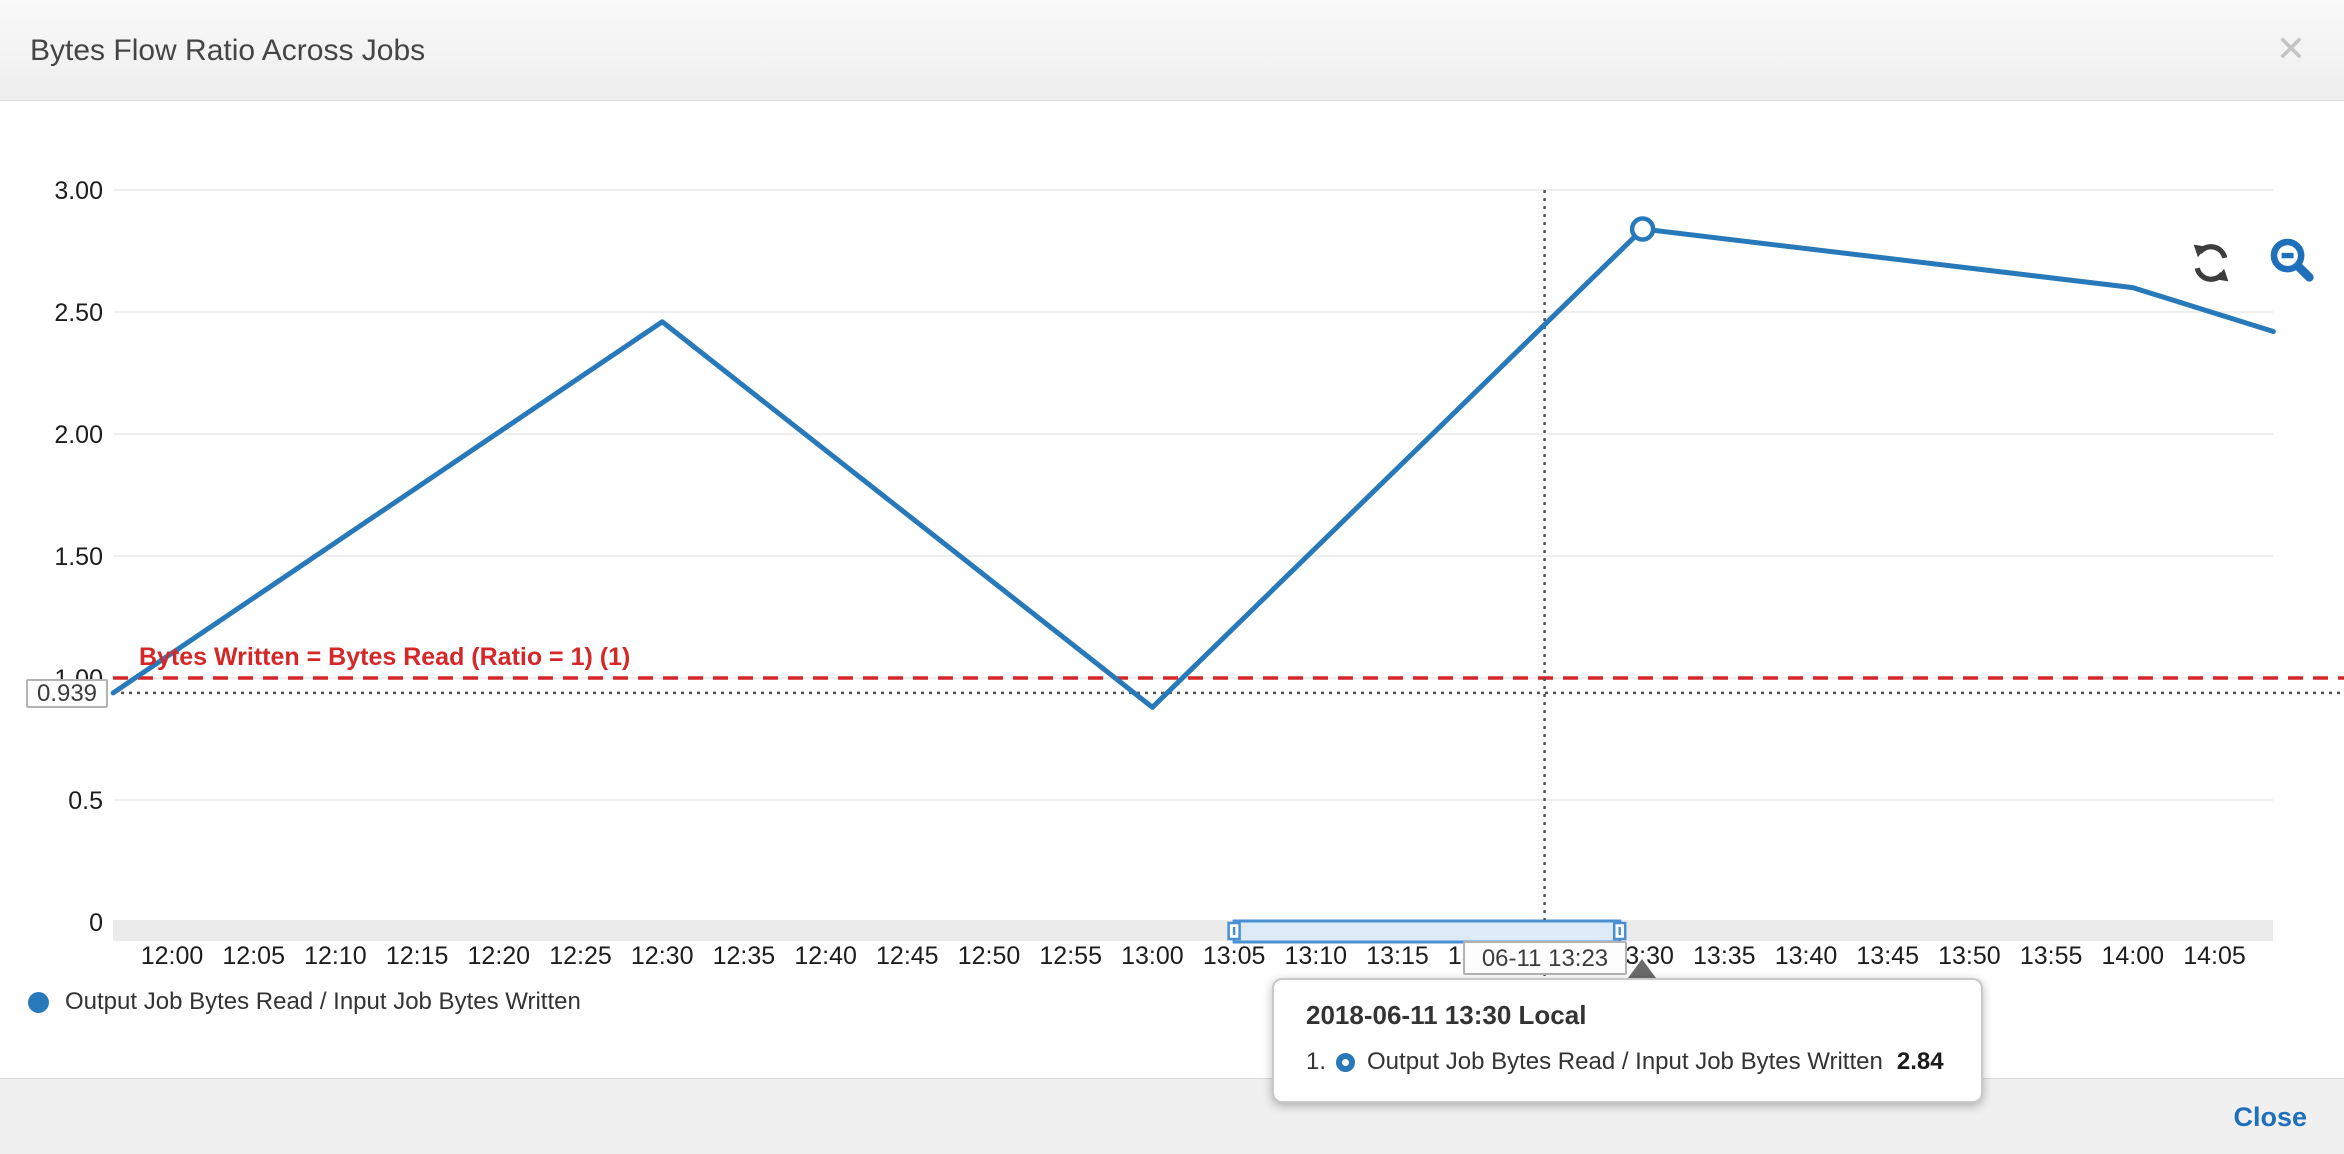  Describe the element at coordinates (662, 956) in the screenshot. I see `x-tick-label: 12:30` at that location.